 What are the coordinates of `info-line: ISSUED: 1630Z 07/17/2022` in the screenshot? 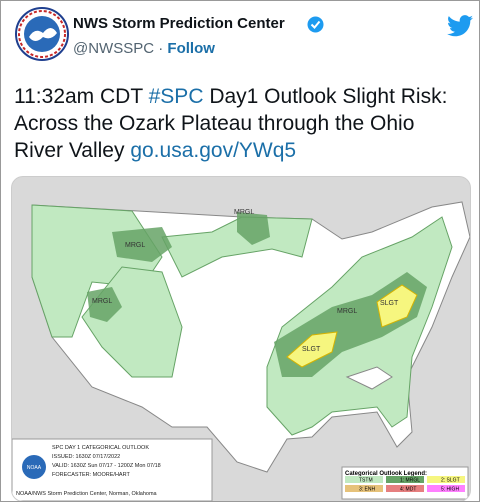 It's located at (86, 457).